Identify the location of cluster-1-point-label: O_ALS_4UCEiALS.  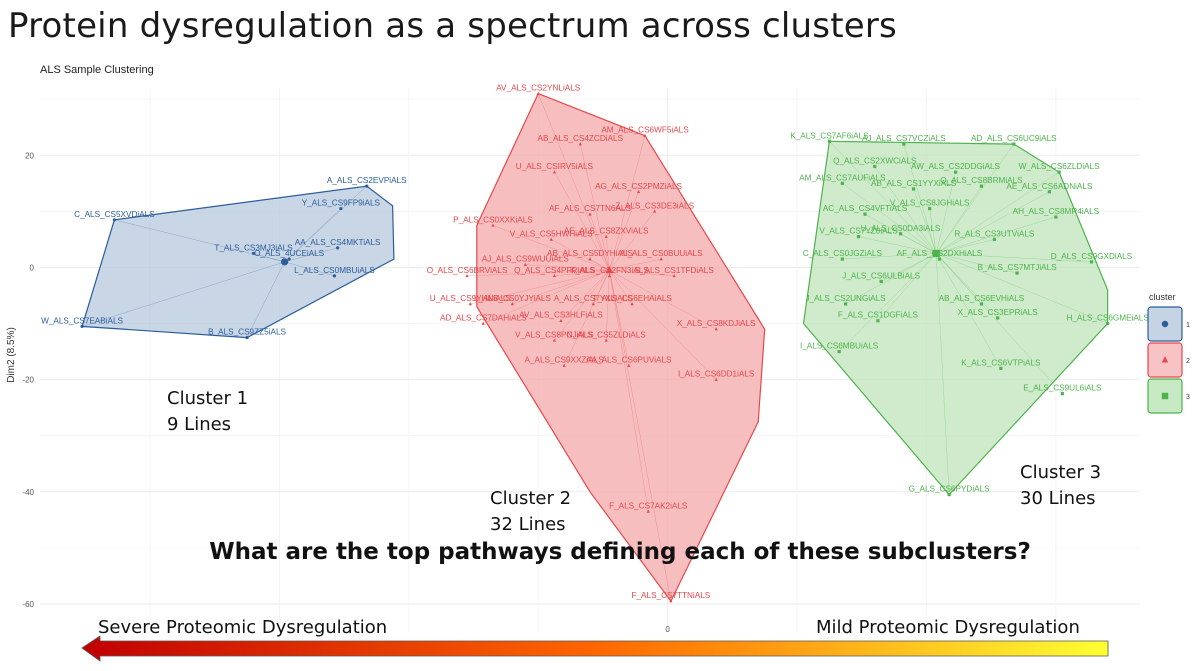
(289, 253).